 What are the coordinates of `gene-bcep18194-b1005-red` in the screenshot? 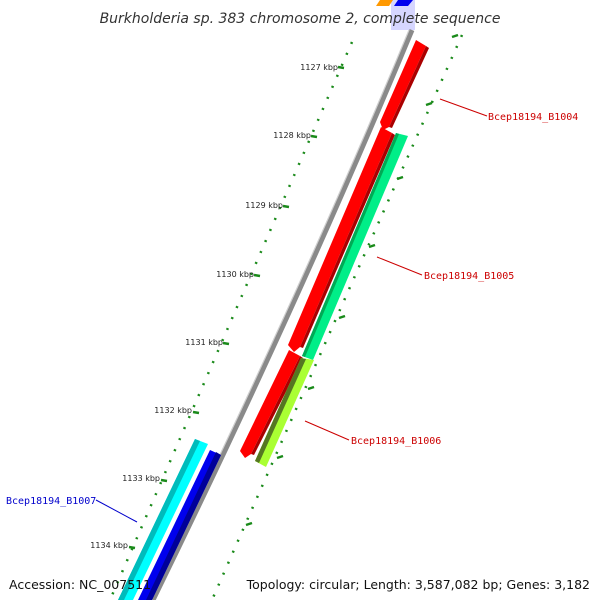 It's located at (340, 239).